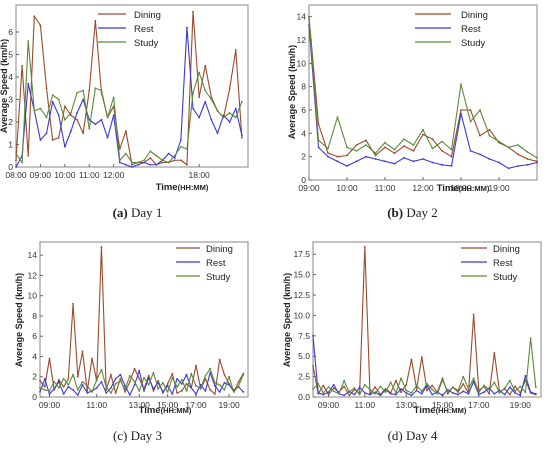  I want to click on y-tick-label: 2, so click(34, 377).